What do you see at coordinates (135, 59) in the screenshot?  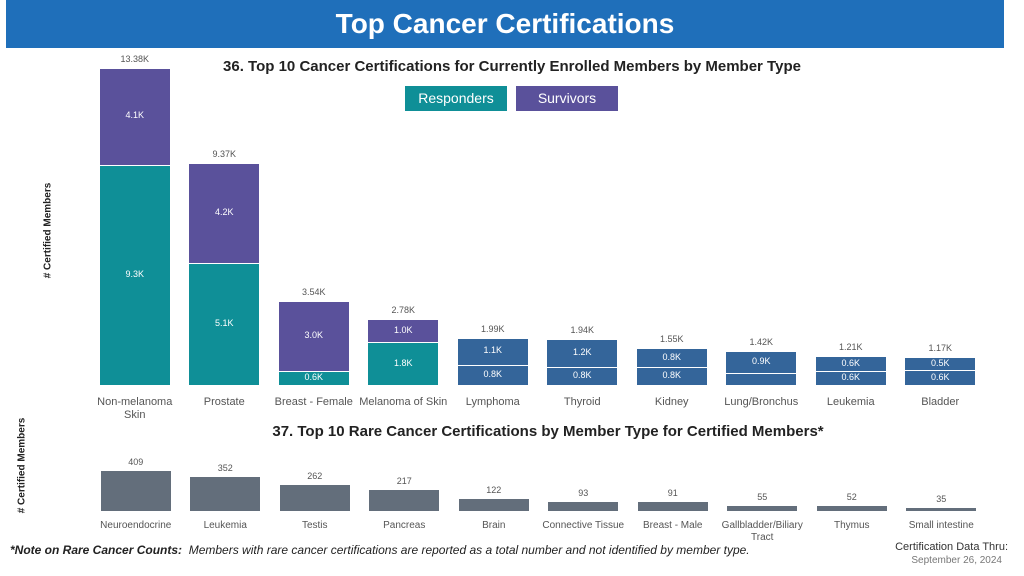 I see `total-label: 13.38K` at bounding box center [135, 59].